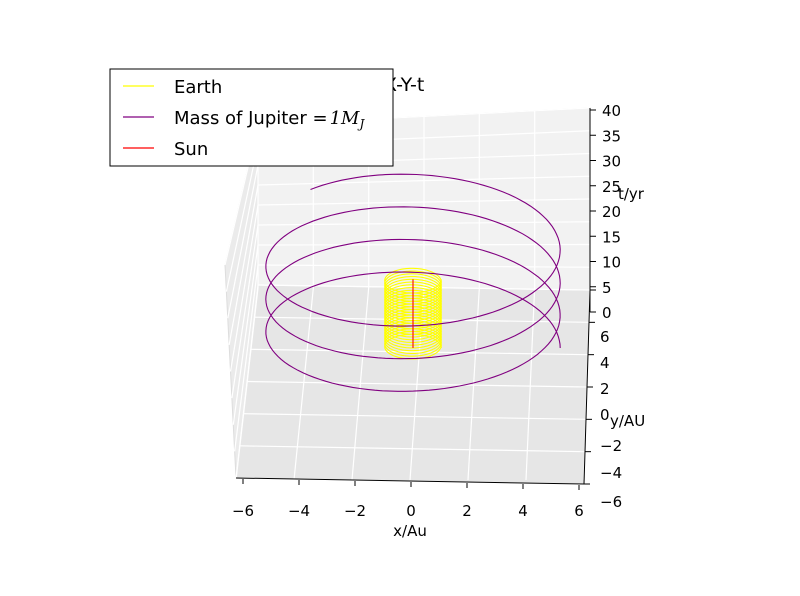 The height and width of the screenshot is (596, 800). I want to click on t-tick-label: 20, so click(611, 212).